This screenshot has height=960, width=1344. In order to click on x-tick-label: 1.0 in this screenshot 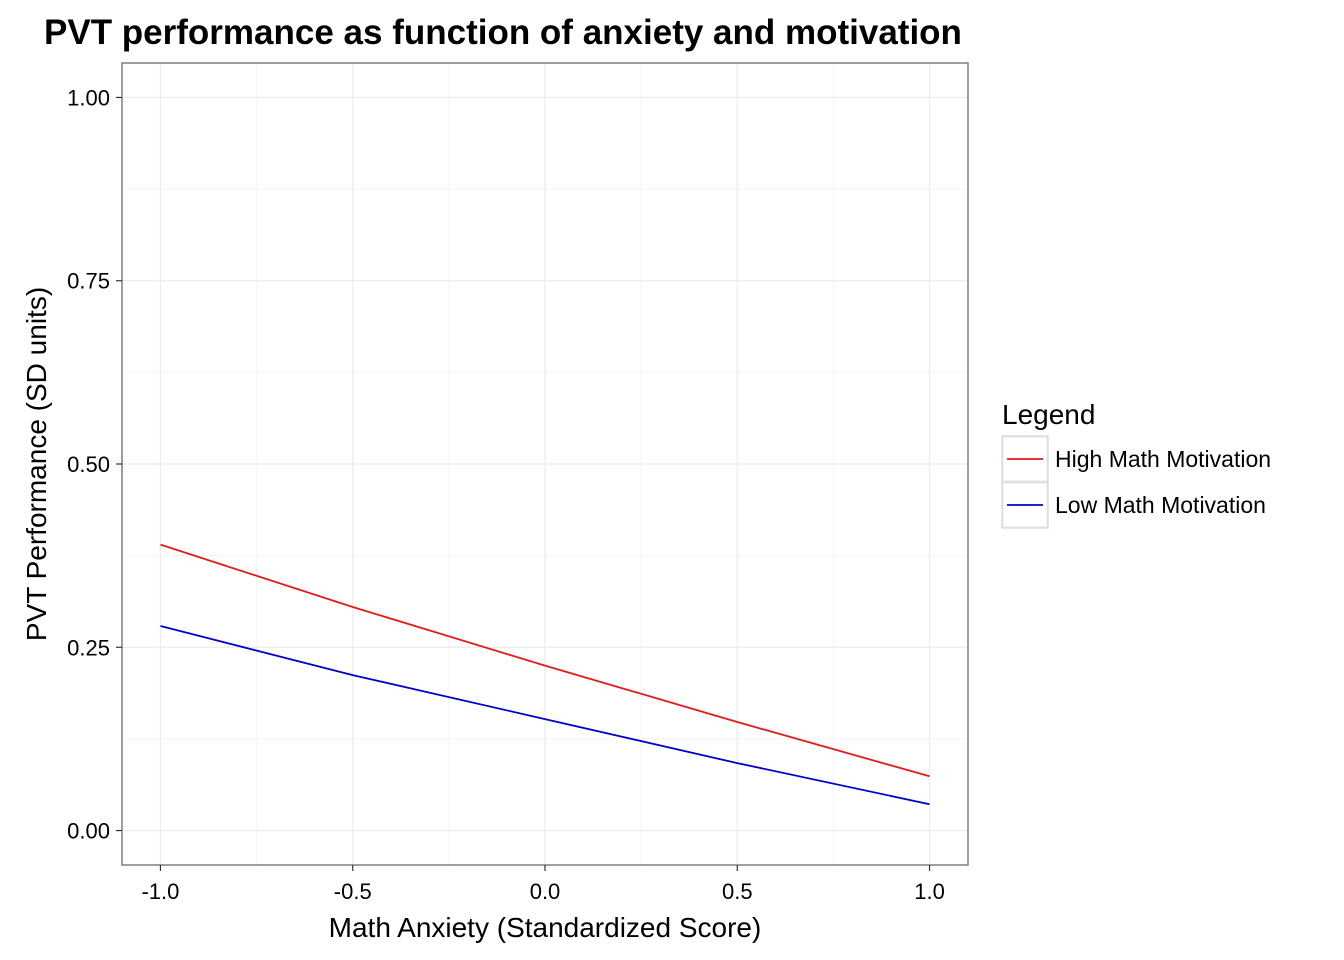, I will do `click(929, 891)`.